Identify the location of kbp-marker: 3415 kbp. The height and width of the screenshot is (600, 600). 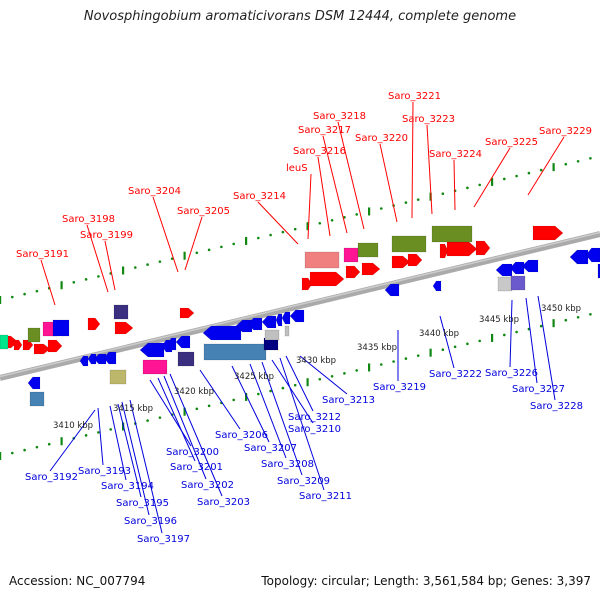
(133, 409).